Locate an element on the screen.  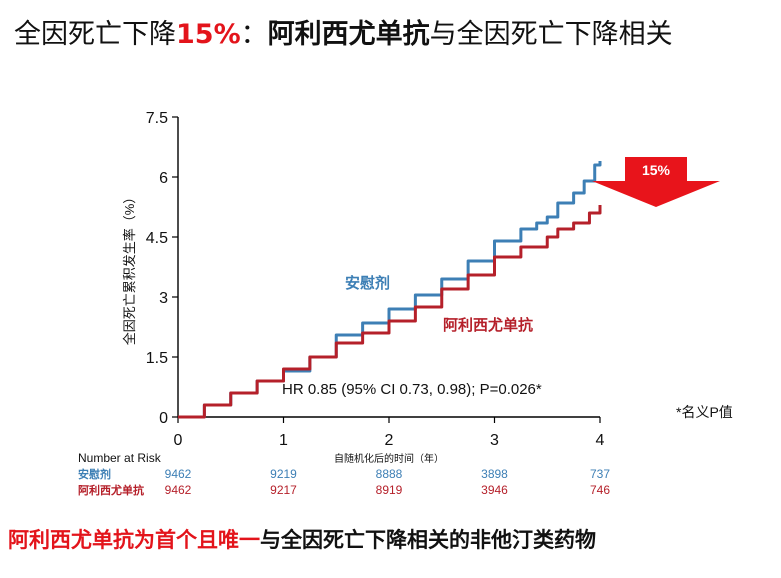
risk-value: 8888 is located at coordinates (389, 474).